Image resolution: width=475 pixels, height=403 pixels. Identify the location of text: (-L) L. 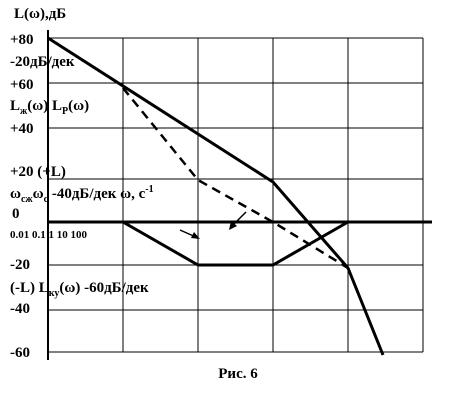
(29, 288).